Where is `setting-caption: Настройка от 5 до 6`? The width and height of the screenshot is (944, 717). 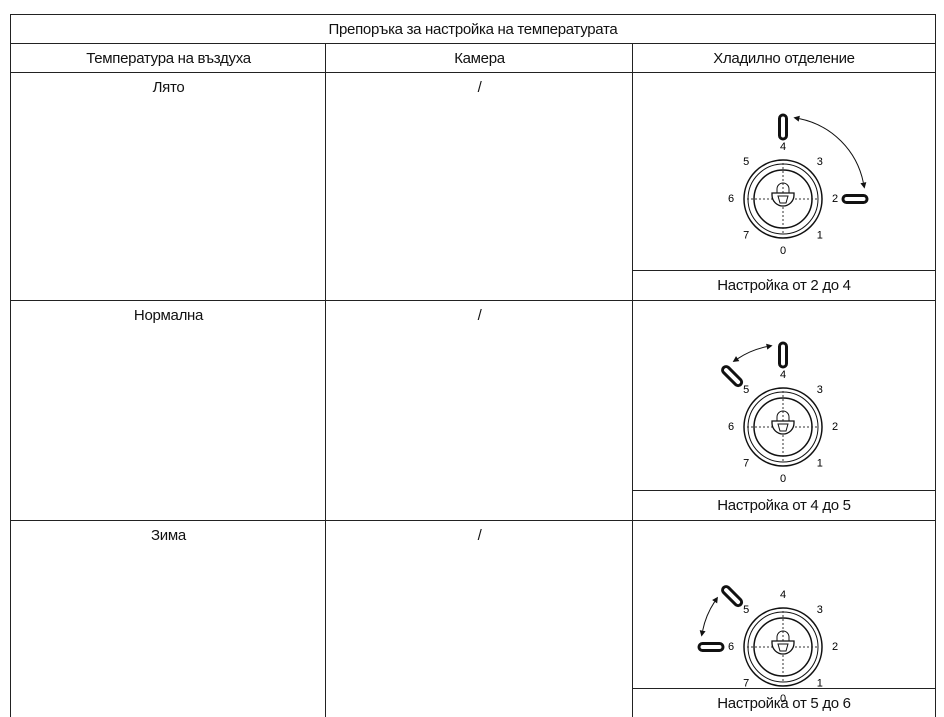
setting-caption: Настройка от 5 до 6 is located at coordinates (784, 702).